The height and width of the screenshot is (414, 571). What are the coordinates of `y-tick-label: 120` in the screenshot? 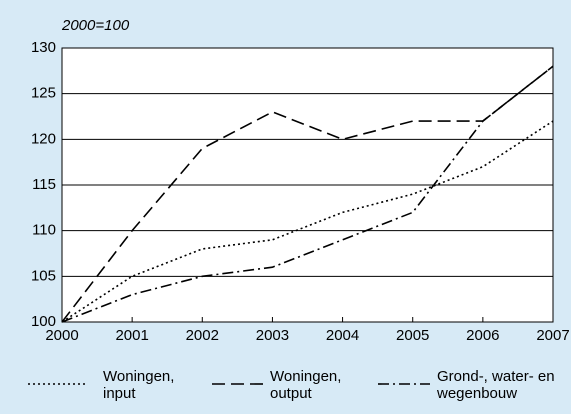 It's located at (43, 138).